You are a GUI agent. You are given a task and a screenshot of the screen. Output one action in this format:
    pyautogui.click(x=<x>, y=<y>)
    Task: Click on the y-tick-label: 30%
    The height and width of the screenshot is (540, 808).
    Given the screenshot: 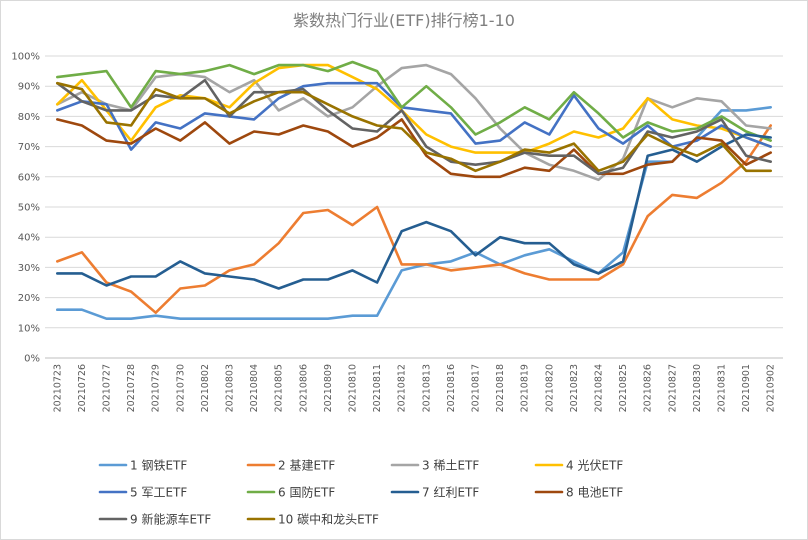 What is the action you would take?
    pyautogui.click(x=29, y=268)
    